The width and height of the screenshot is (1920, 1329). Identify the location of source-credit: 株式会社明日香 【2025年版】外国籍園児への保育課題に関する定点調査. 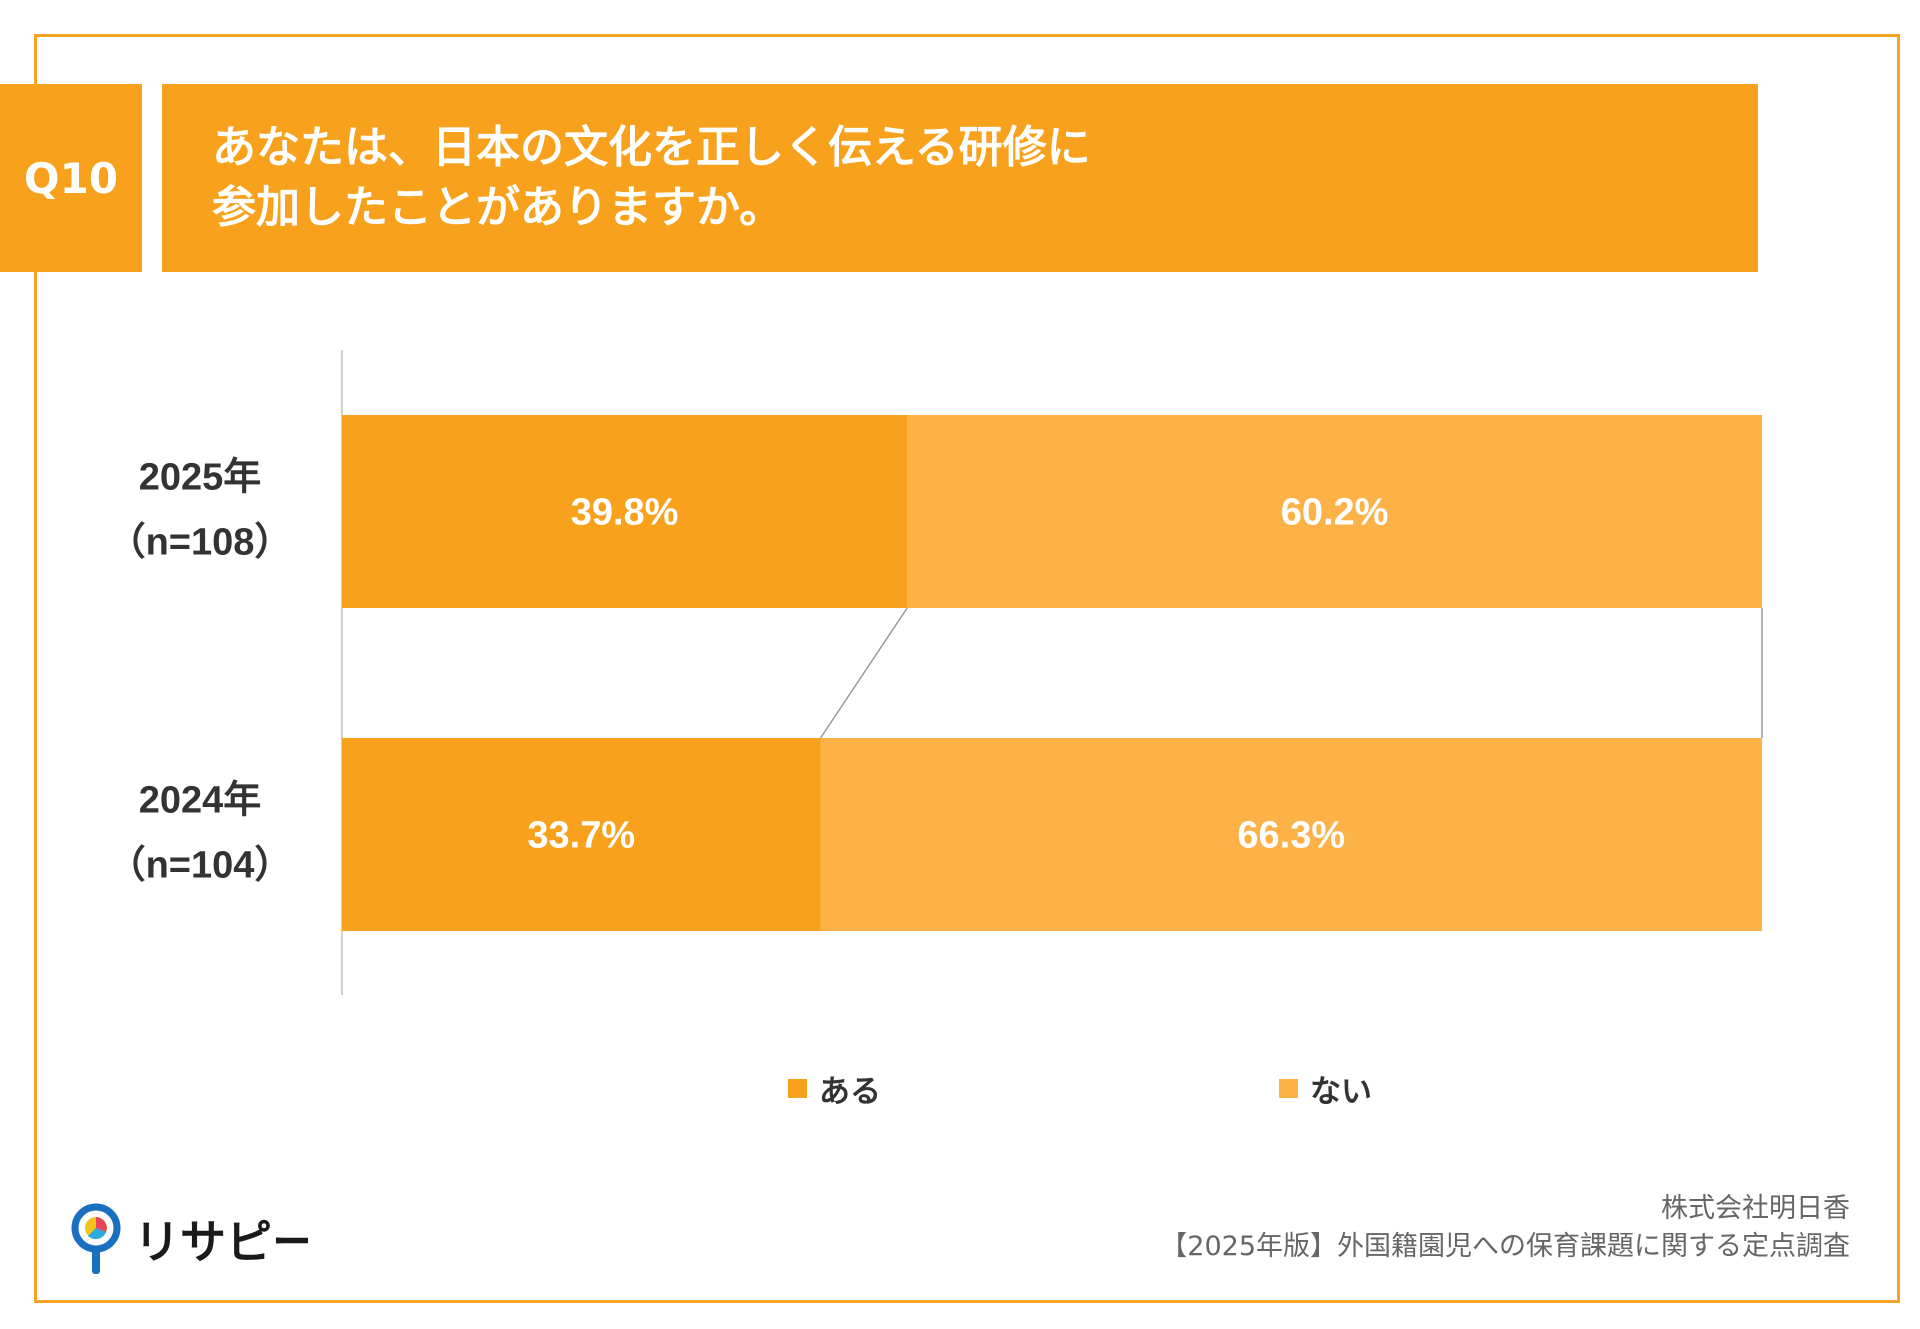
(1505, 1228).